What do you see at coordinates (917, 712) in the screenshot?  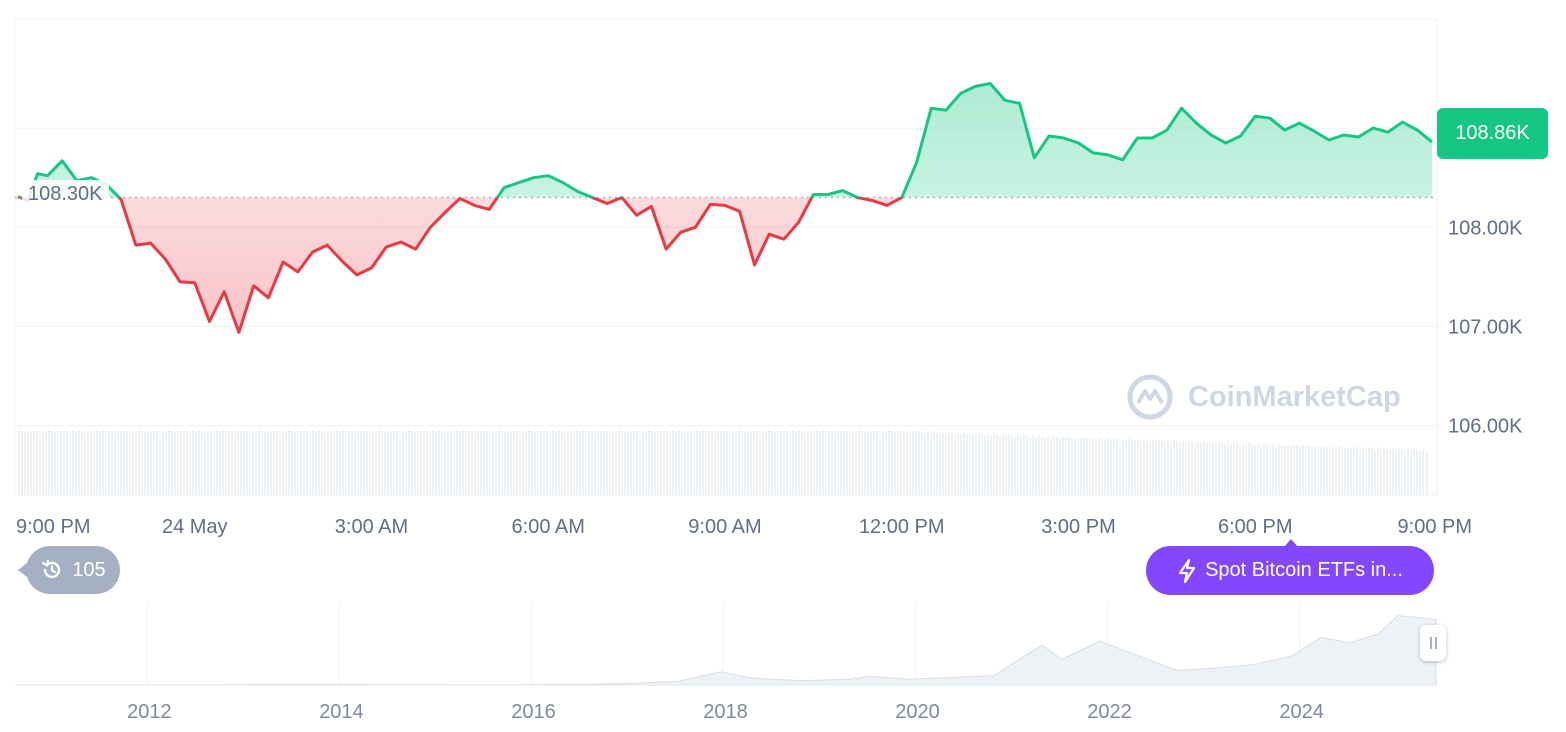 I see `navigator-year-label: 2020` at bounding box center [917, 712].